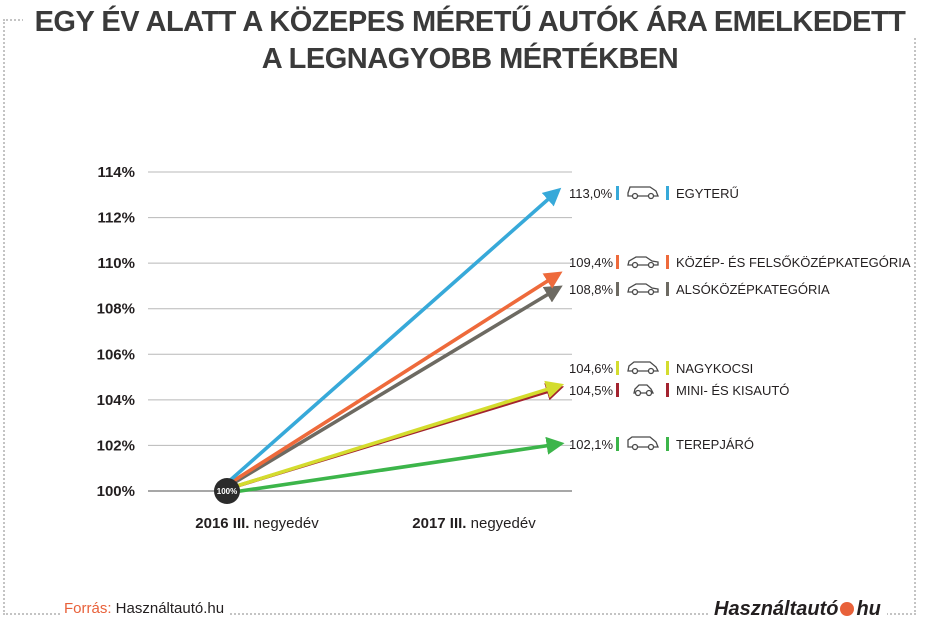  Describe the element at coordinates (116, 218) in the screenshot. I see `y-tick-label: 112%` at that location.